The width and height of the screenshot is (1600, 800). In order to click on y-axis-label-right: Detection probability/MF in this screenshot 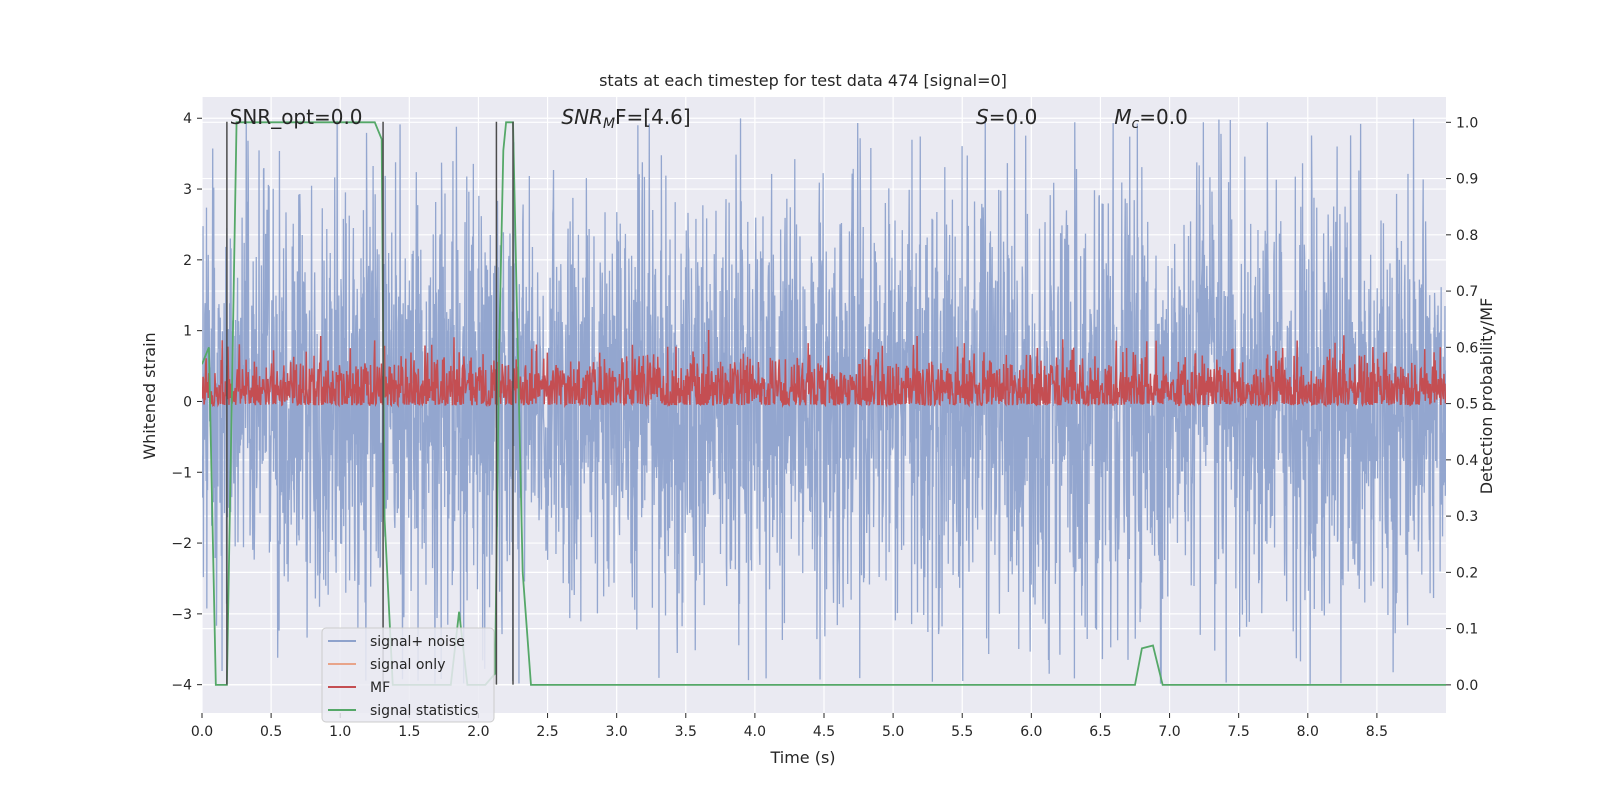, I will do `click(1486, 396)`.